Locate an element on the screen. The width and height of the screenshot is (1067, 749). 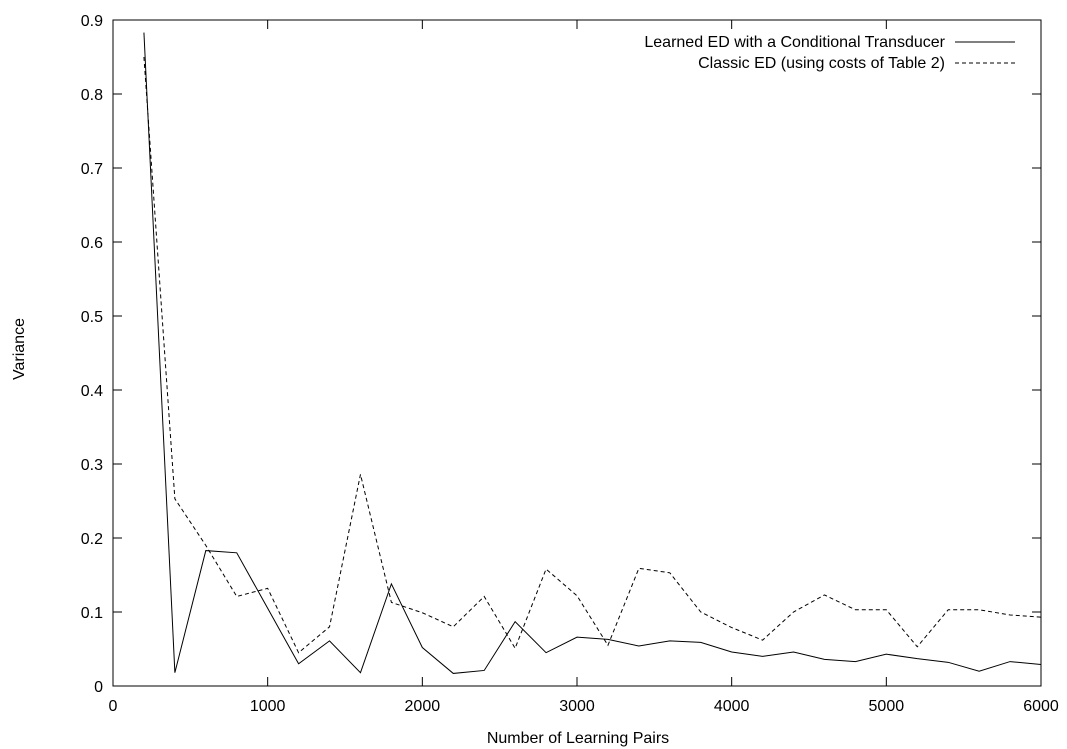
x-tick-label: 2000 is located at coordinates (423, 706).